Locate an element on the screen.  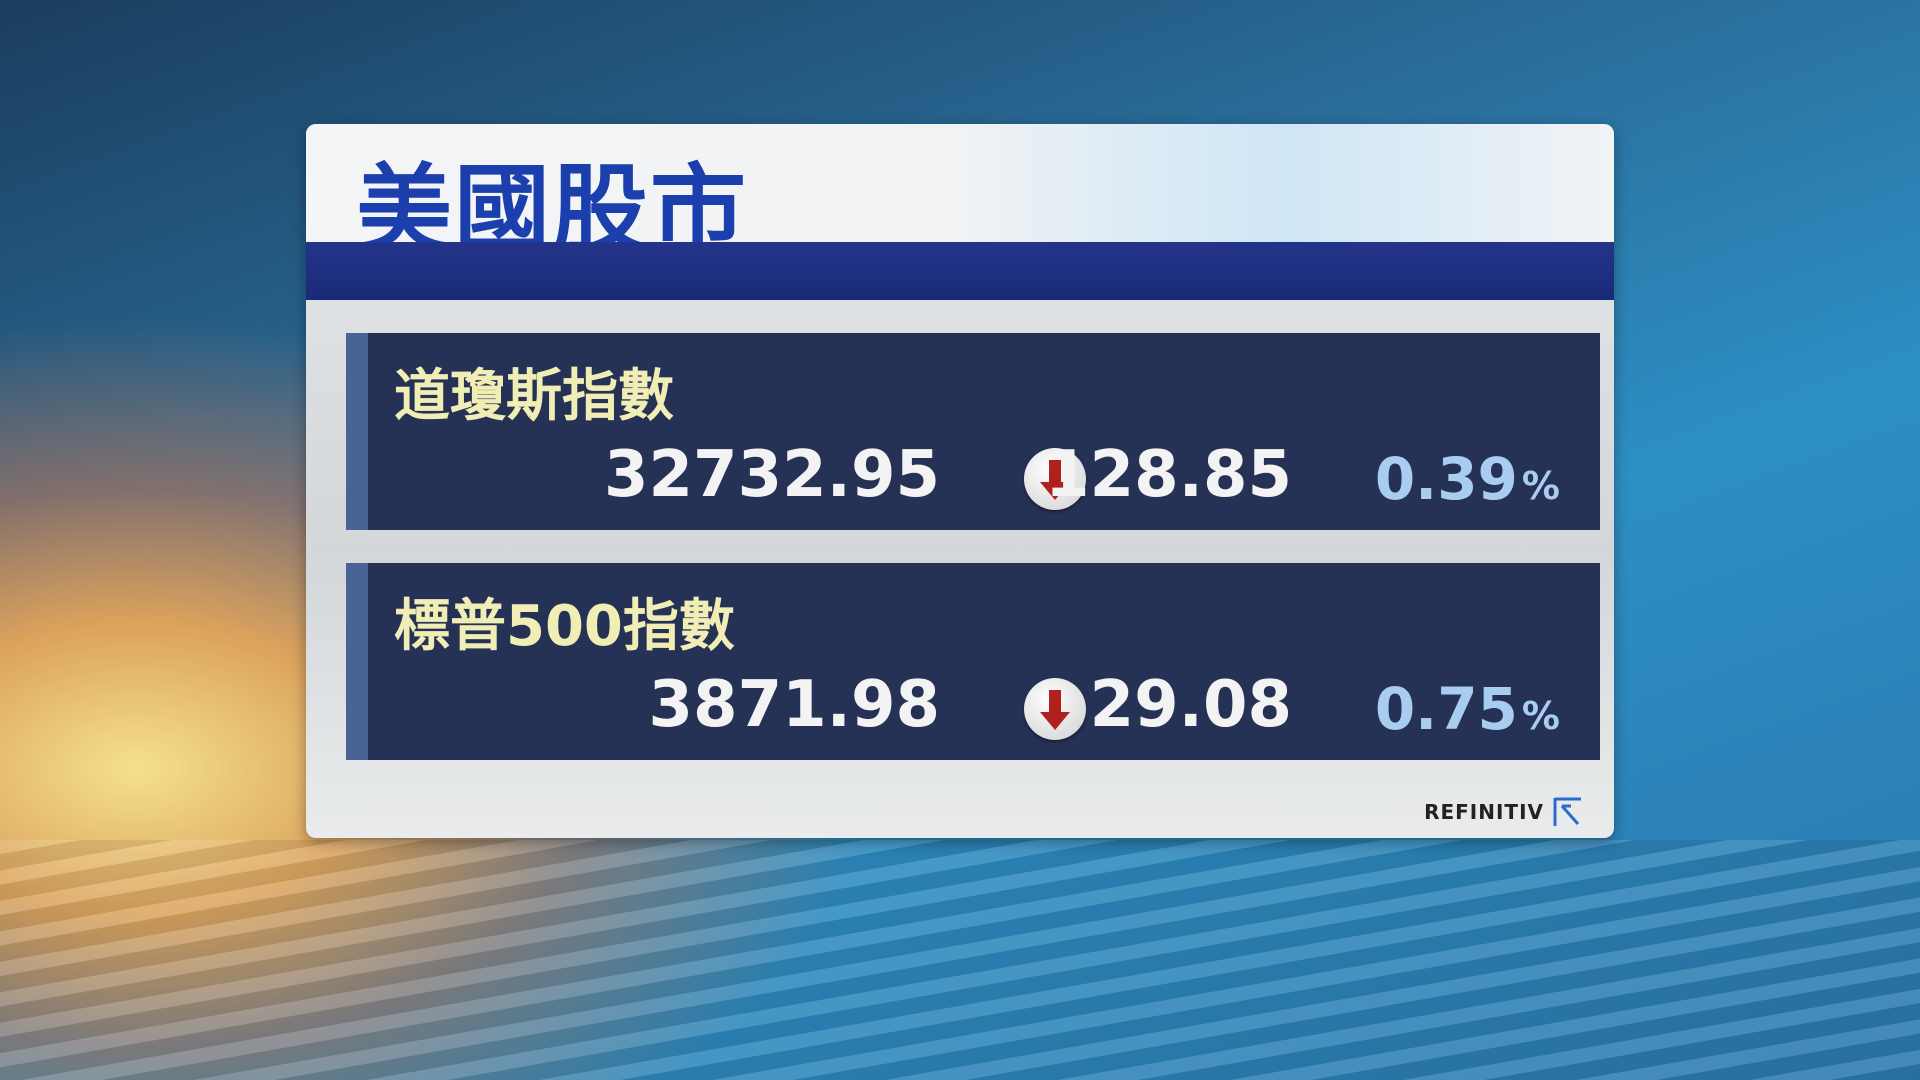
refinitiv-logo-icon is located at coordinates (1567, 811).